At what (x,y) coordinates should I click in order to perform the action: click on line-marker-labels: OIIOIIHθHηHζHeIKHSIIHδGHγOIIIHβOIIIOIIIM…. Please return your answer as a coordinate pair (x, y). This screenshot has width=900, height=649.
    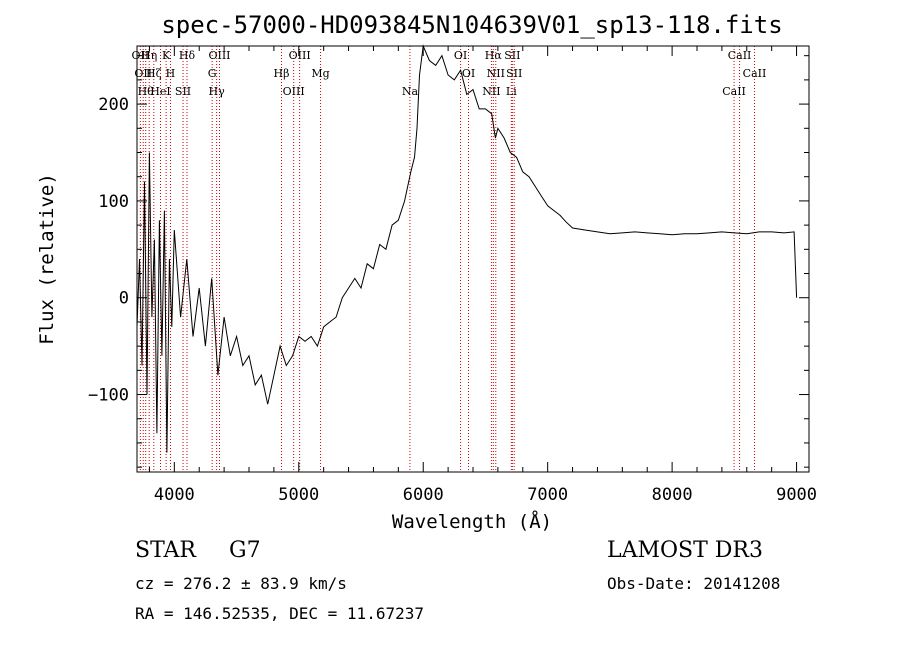
    Looking at the image, I should click on (449, 73).